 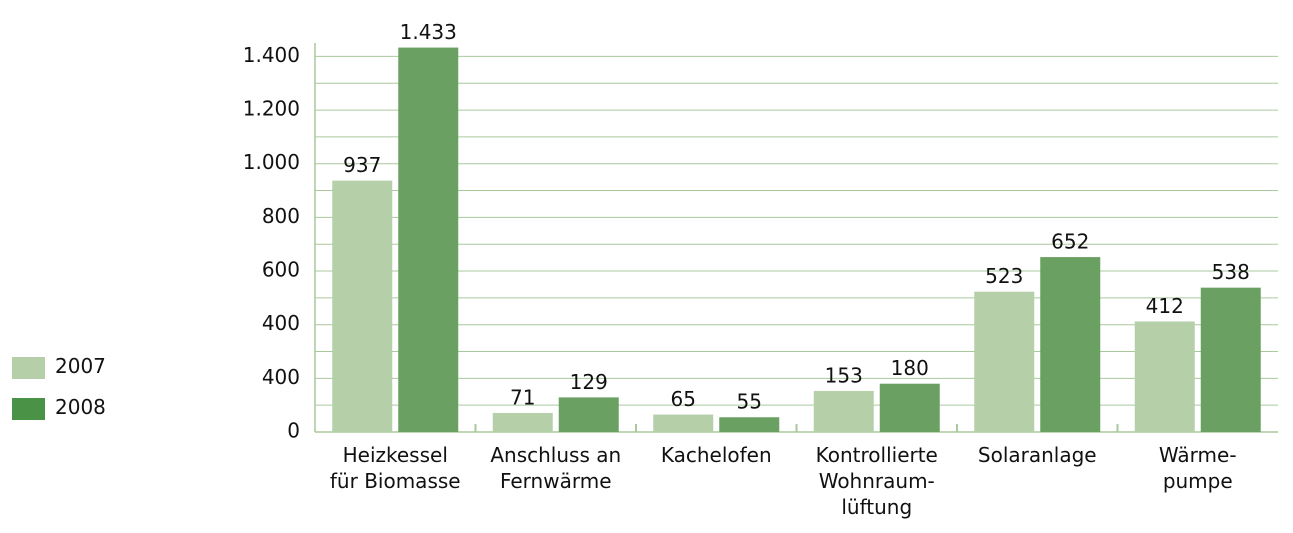 I want to click on x-tick-label: Kontrollierte Wohnraum- lüftung, so click(x=876, y=481).